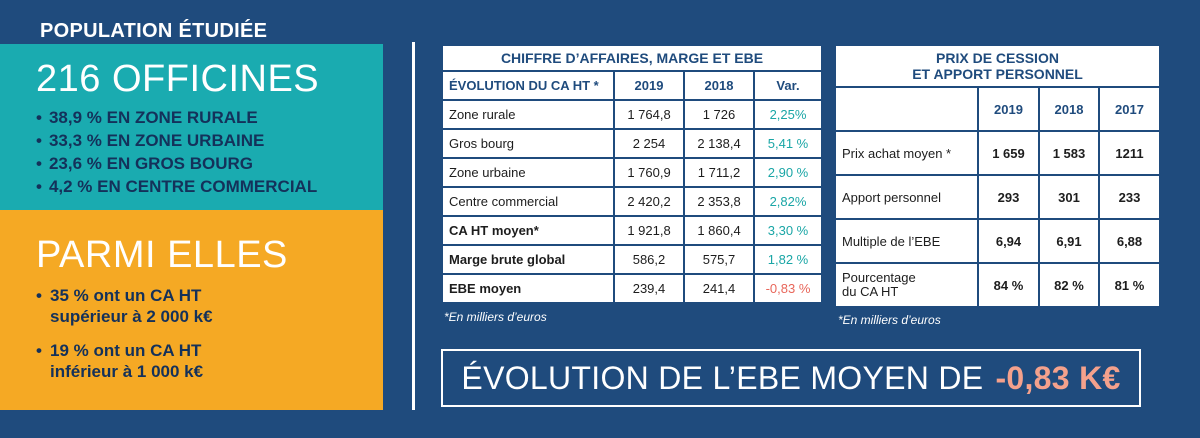 This screenshot has height=438, width=1200. I want to click on cell-2018: 1 711,2, so click(719, 172).